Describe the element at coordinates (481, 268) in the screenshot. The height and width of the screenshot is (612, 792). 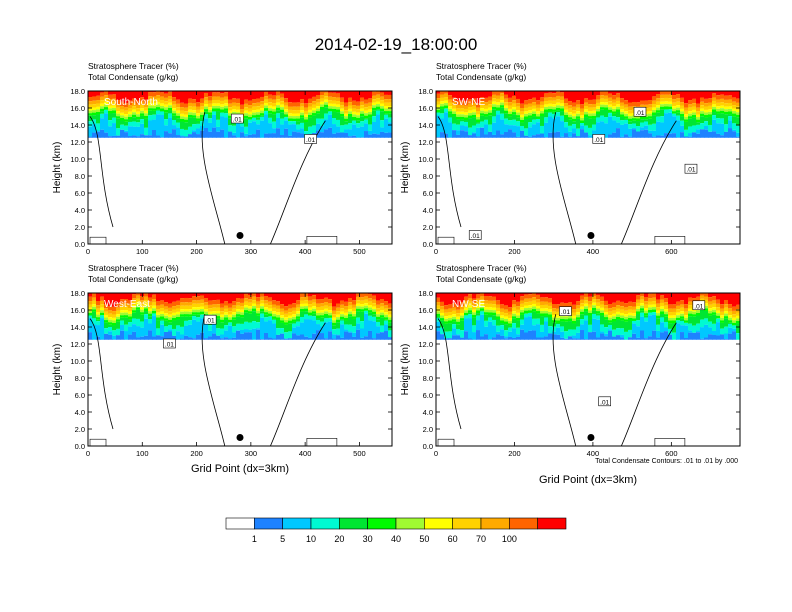
I see `panel-header-tracer: Stratosphere Tracer (%)` at that location.